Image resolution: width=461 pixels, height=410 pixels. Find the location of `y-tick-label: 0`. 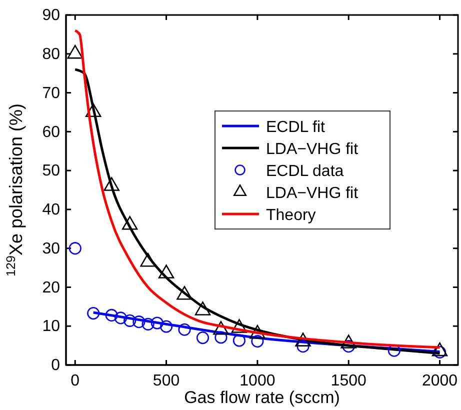

y-tick-label: 0 is located at coordinates (55, 365).